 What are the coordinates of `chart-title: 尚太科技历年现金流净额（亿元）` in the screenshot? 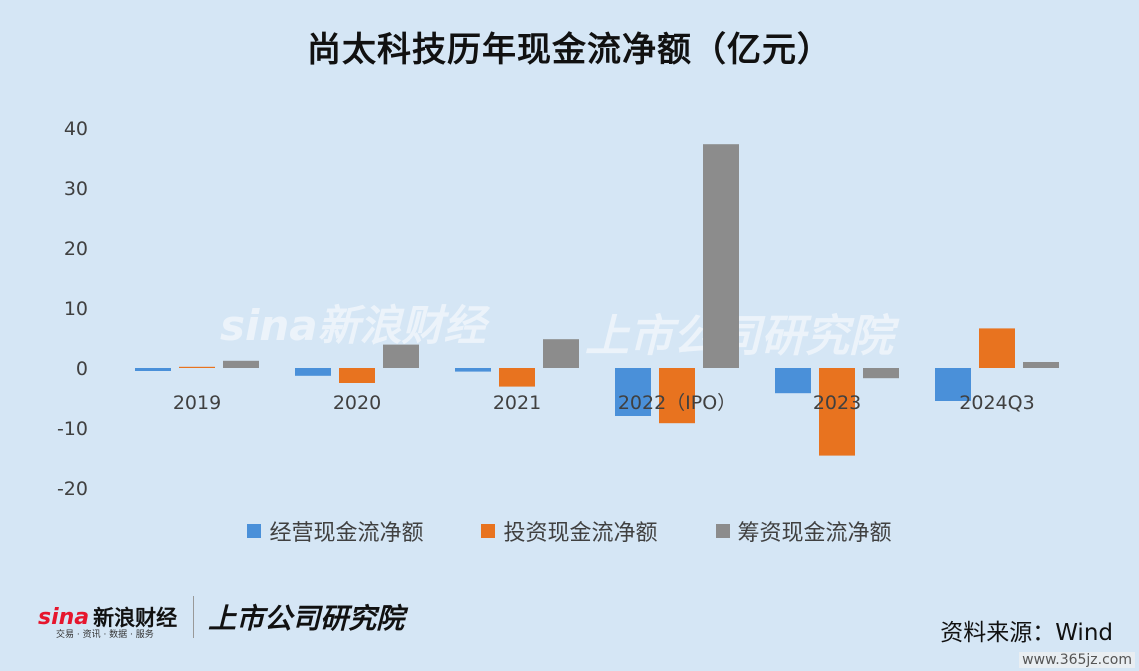 It's located at (569, 50).